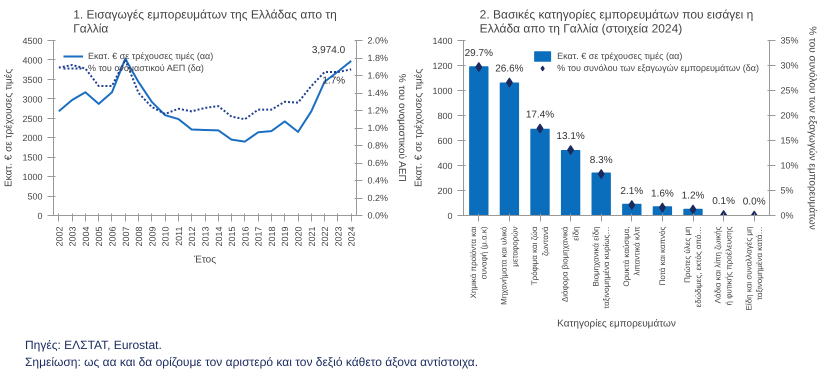 The height and width of the screenshot is (382, 823). Describe the element at coordinates (570, 136) in the screenshot. I see `data-label: 13.1%` at that location.